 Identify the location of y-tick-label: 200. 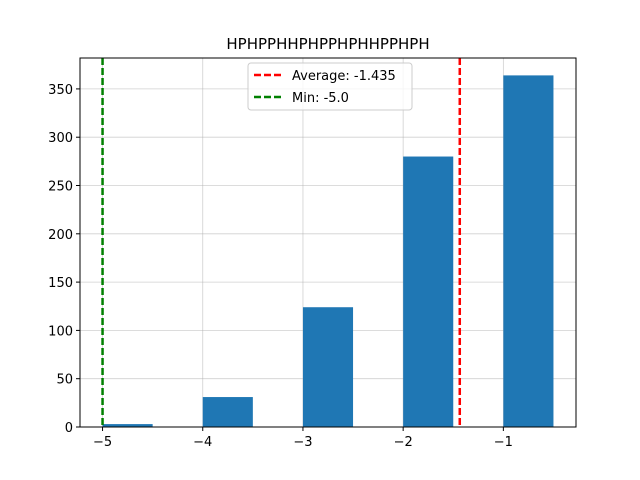
(60, 235).